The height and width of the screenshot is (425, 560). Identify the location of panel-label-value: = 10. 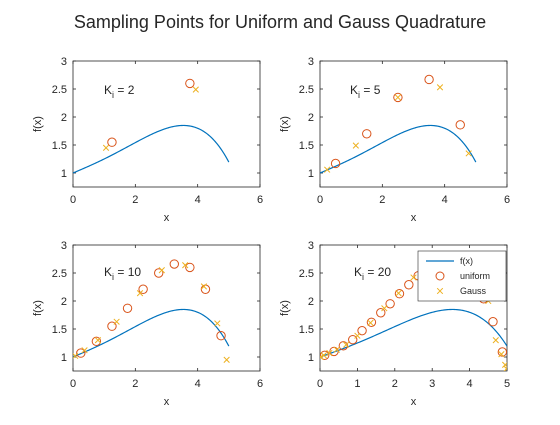
(127, 272).